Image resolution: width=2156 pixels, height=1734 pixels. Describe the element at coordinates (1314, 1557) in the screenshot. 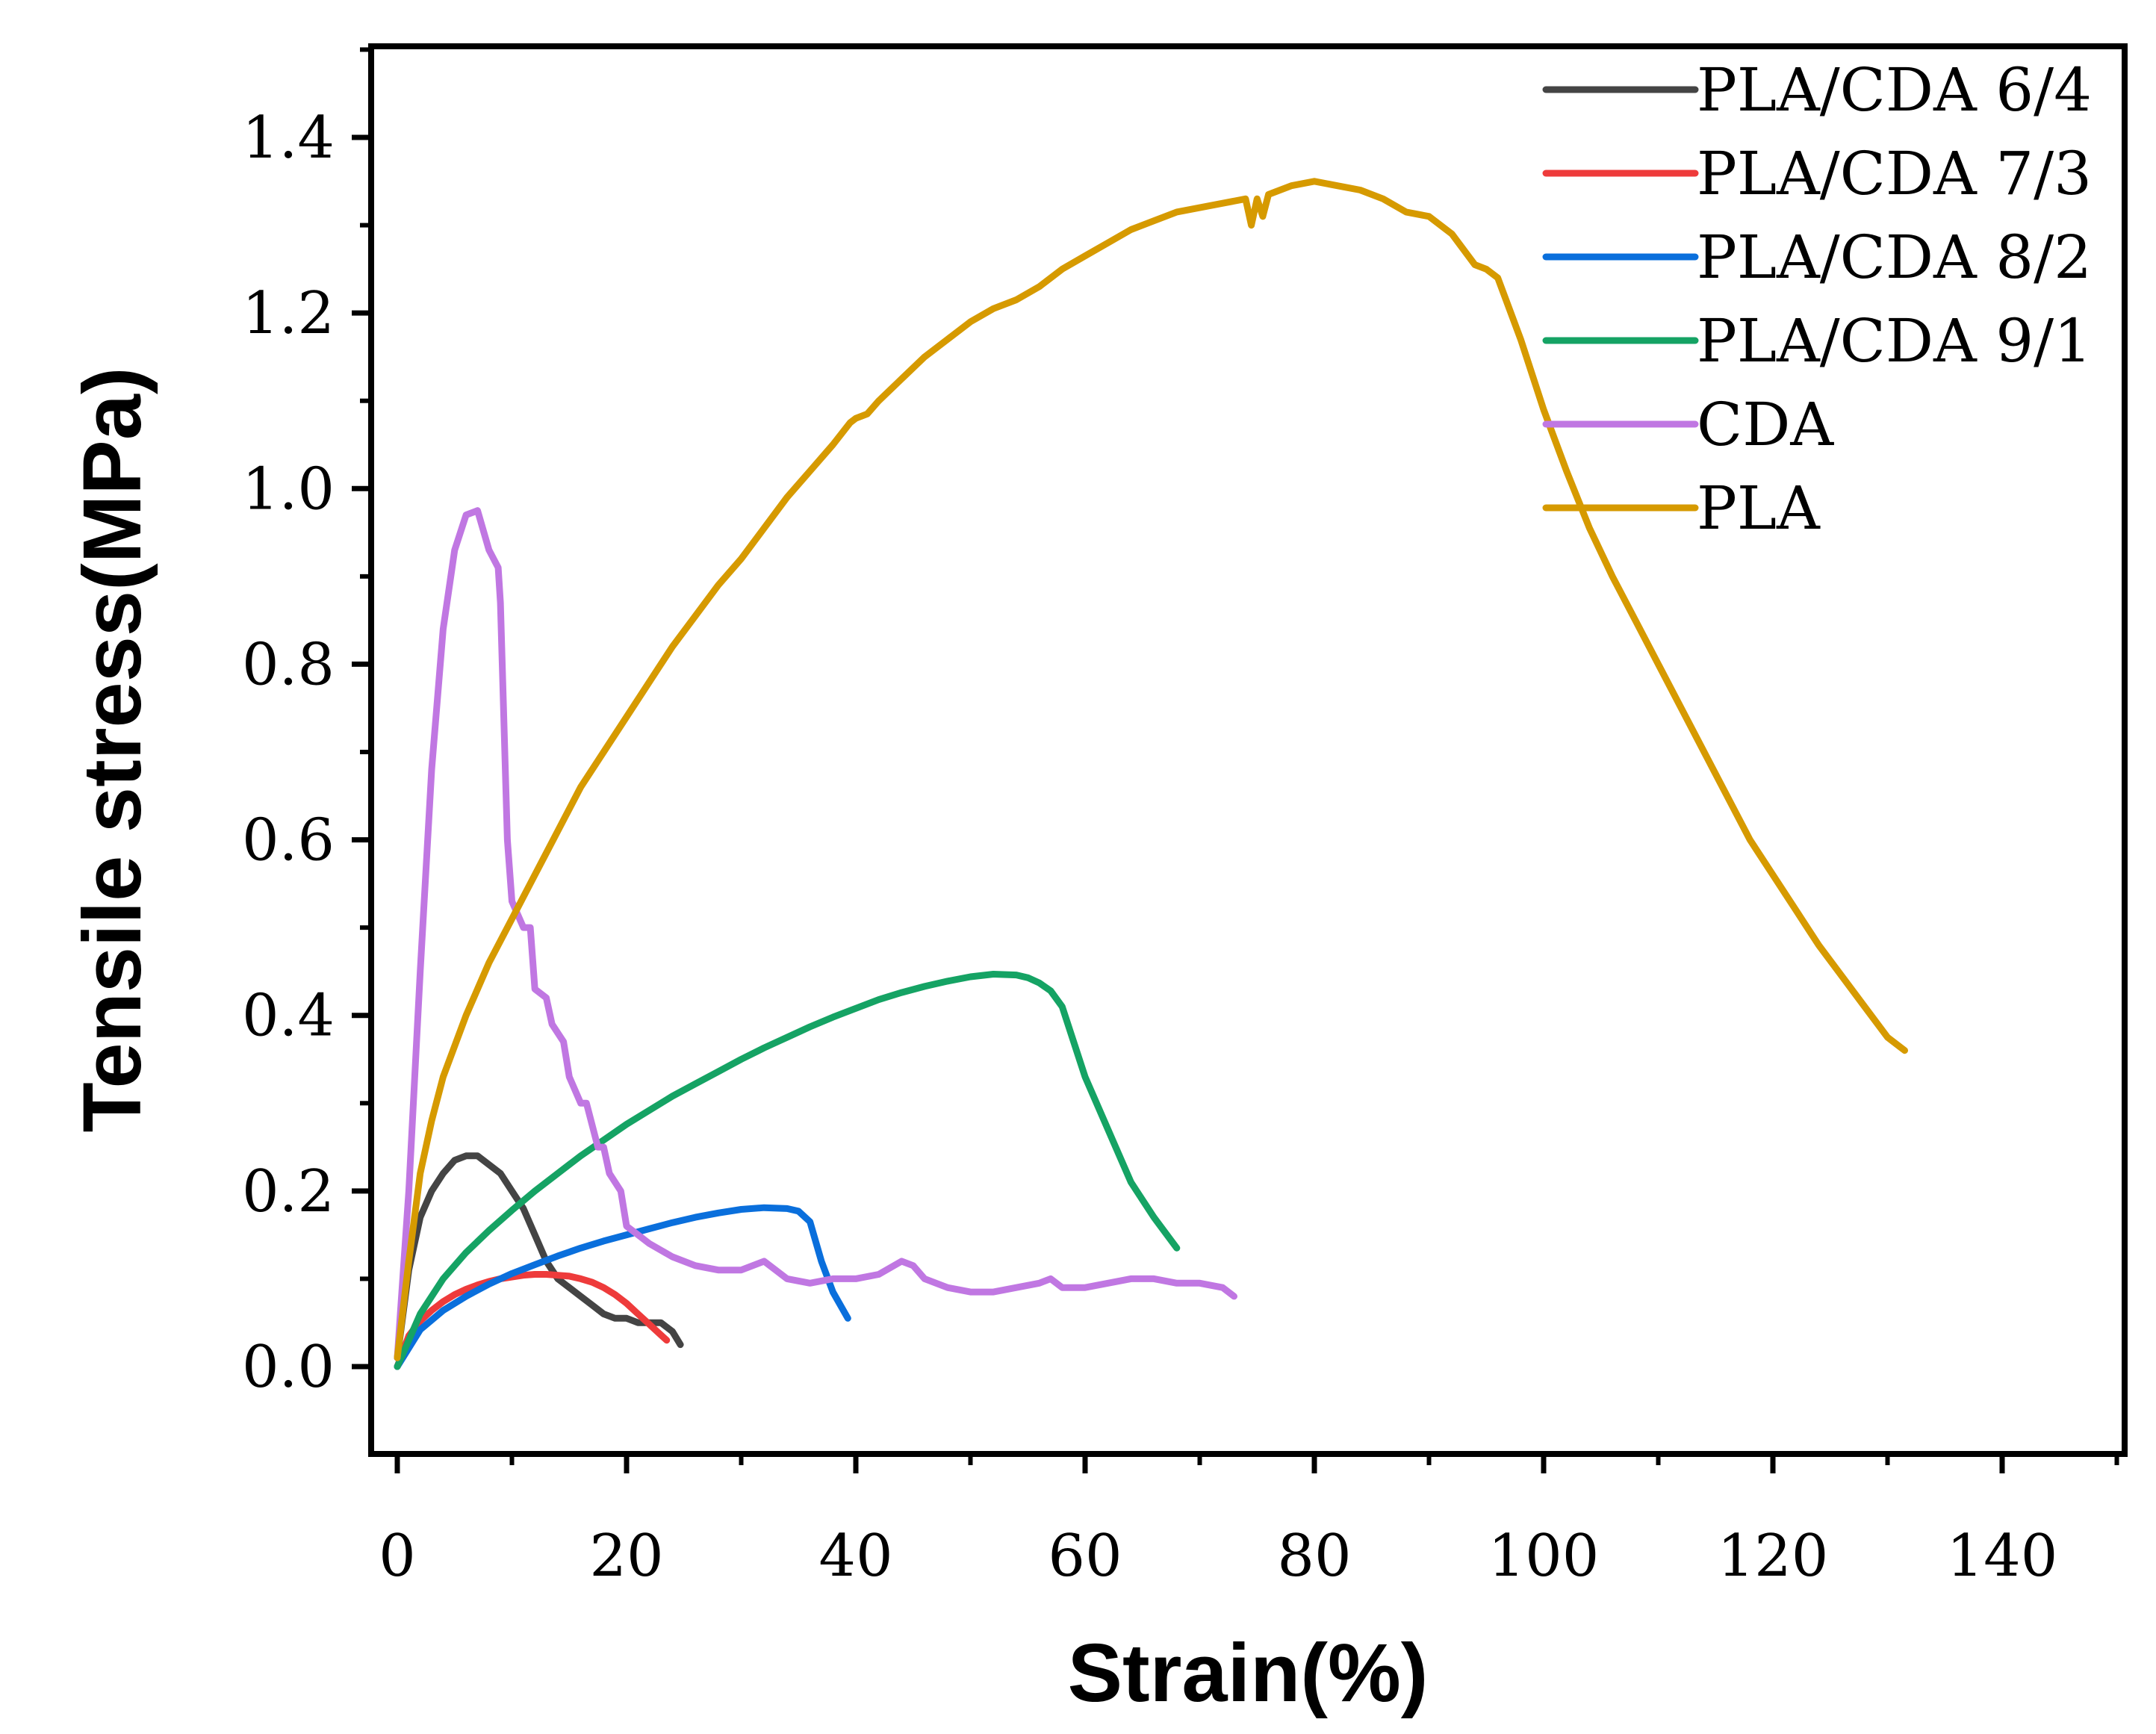

I see `x-tick-label: 80` at that location.